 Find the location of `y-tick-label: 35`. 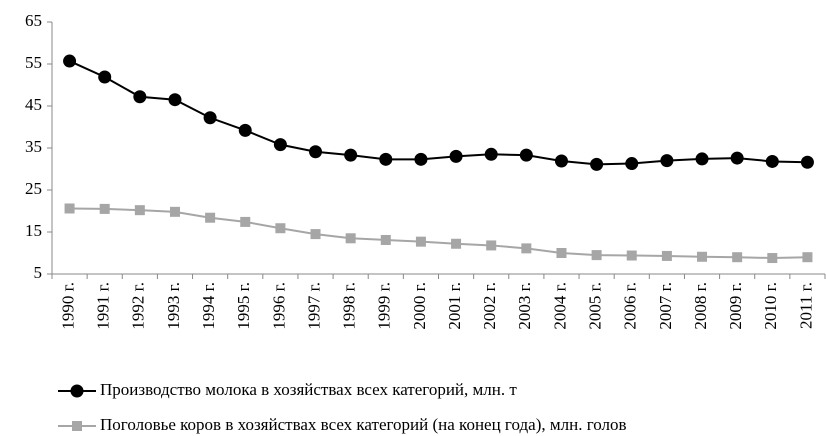

y-tick-label: 35 is located at coordinates (33, 146).